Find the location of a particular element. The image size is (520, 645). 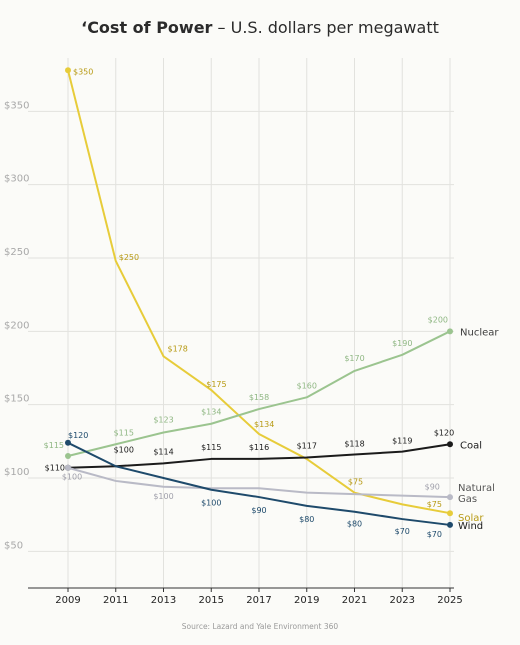

solar-series-label-line: Solar is located at coordinates (471, 518).